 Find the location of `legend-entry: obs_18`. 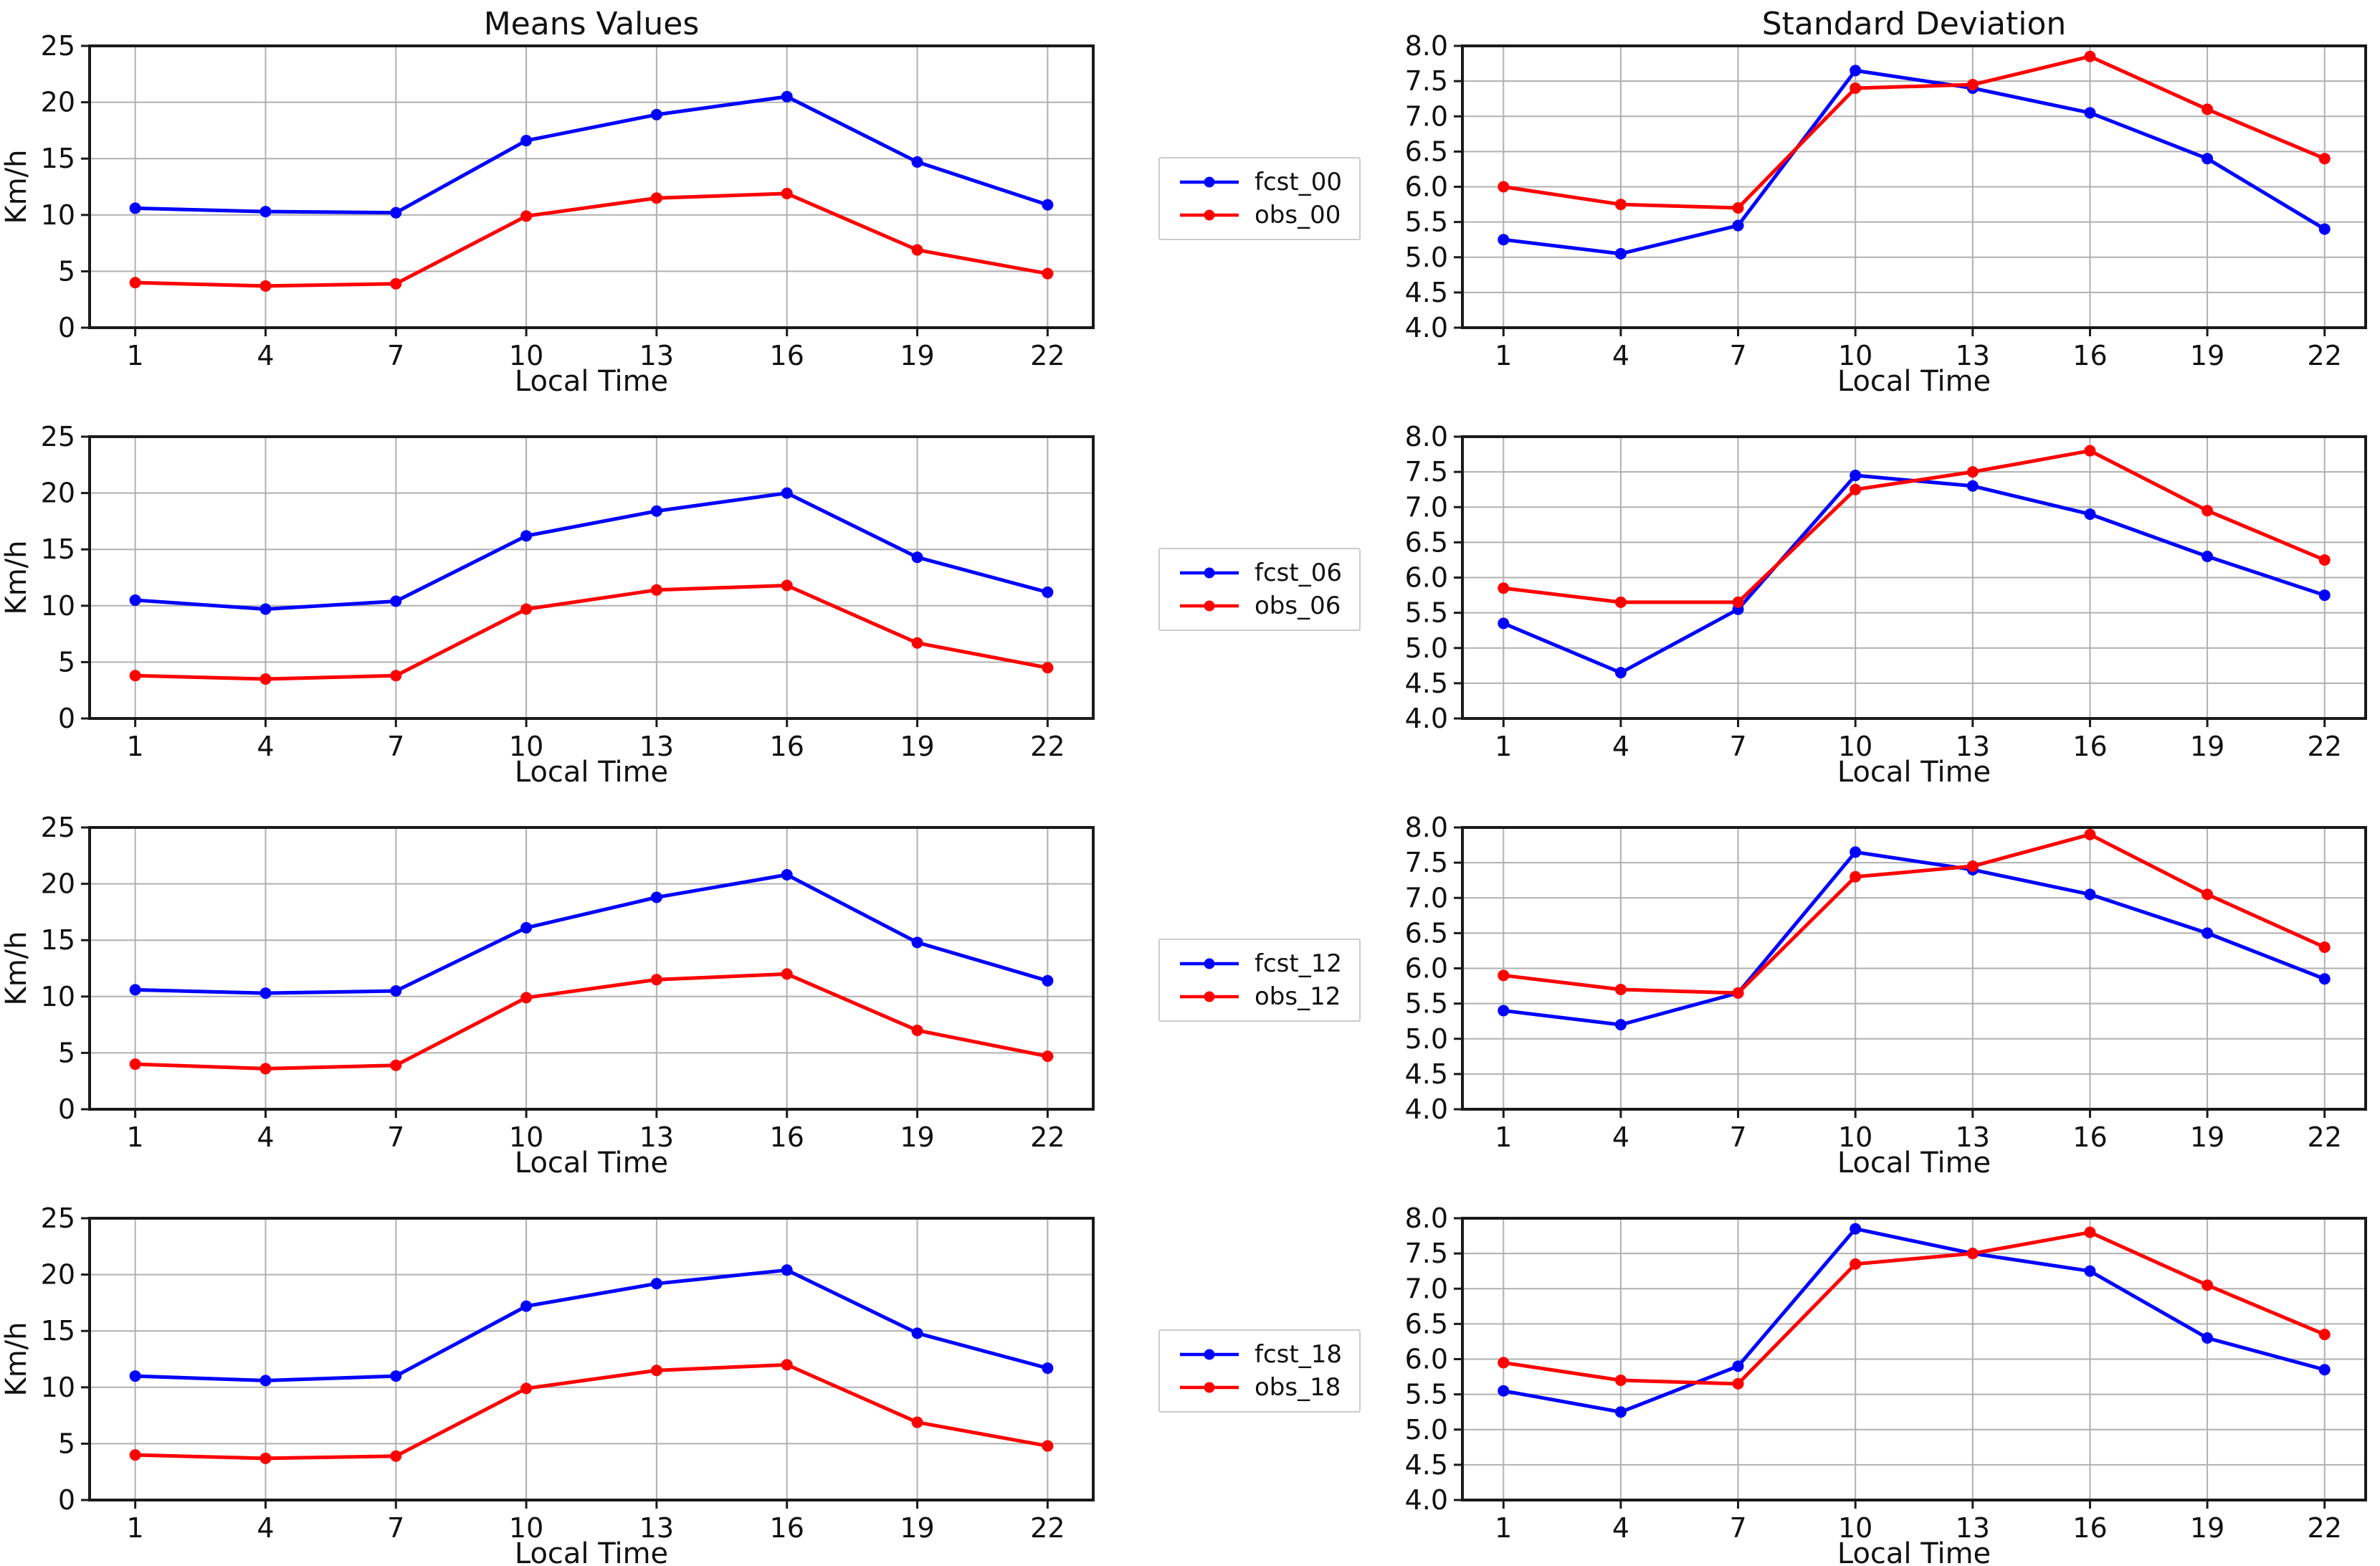

legend-entry: obs_18 is located at coordinates (1259, 1387).